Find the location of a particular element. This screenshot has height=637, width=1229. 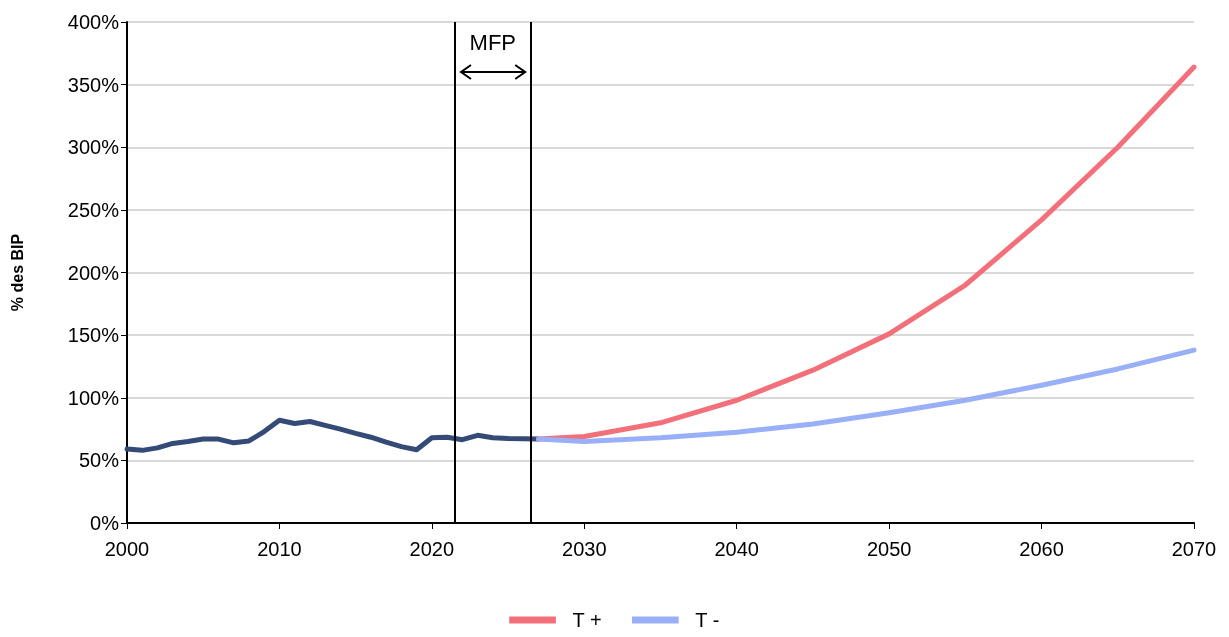

y-tick-label: 50% is located at coordinates (99, 460).